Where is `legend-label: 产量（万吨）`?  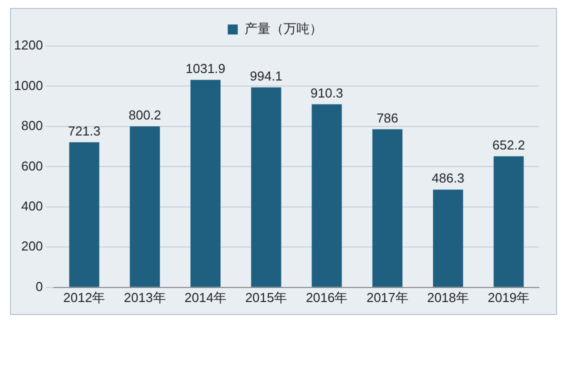
legend-label: 产量（万吨） is located at coordinates (283, 28).